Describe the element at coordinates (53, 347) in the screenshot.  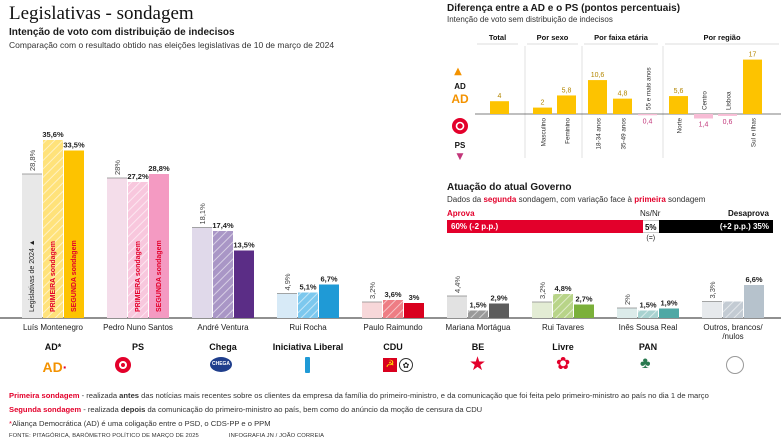
I see `party-label-0: AD*` at that location.